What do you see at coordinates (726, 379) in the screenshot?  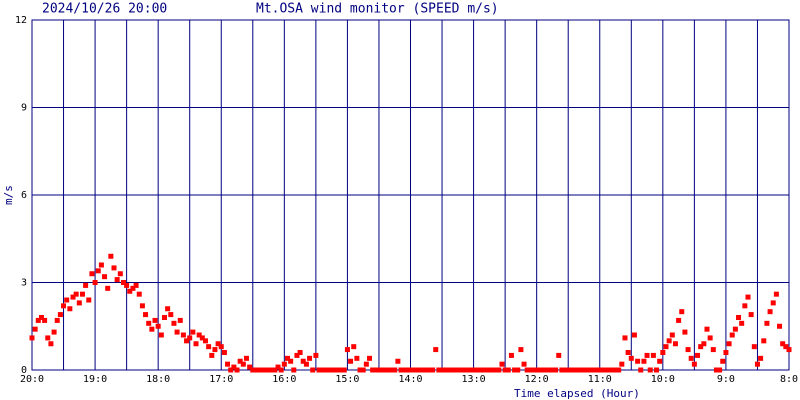 I see `x-tick-label: 9:0` at bounding box center [726, 379].